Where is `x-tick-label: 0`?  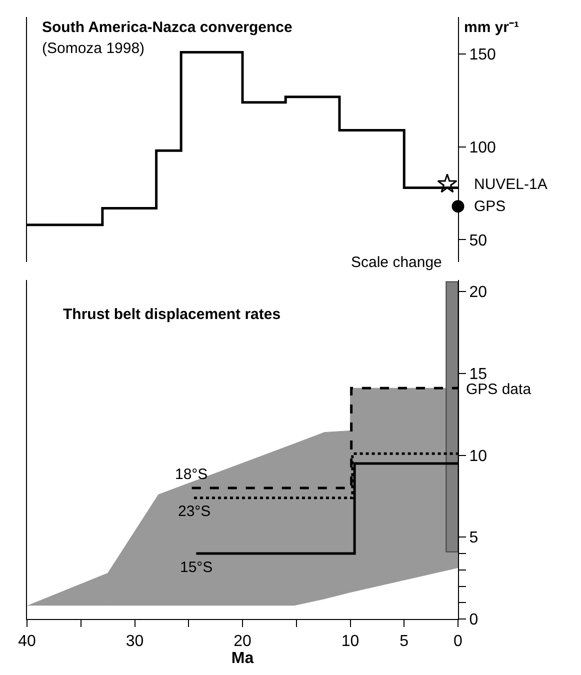
x-tick-label: 0 is located at coordinates (458, 641).